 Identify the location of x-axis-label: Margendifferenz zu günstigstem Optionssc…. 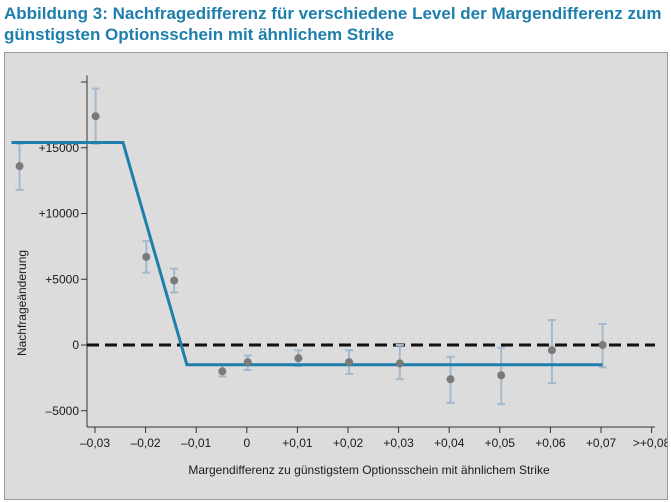
(369, 470).